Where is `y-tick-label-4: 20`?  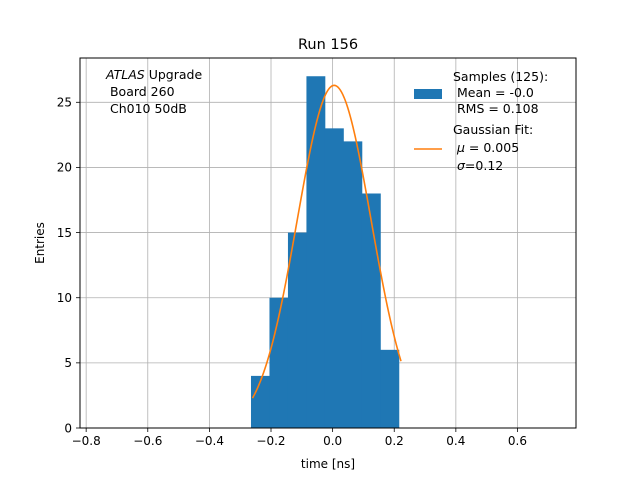 y-tick-label-4: 20 is located at coordinates (64, 168).